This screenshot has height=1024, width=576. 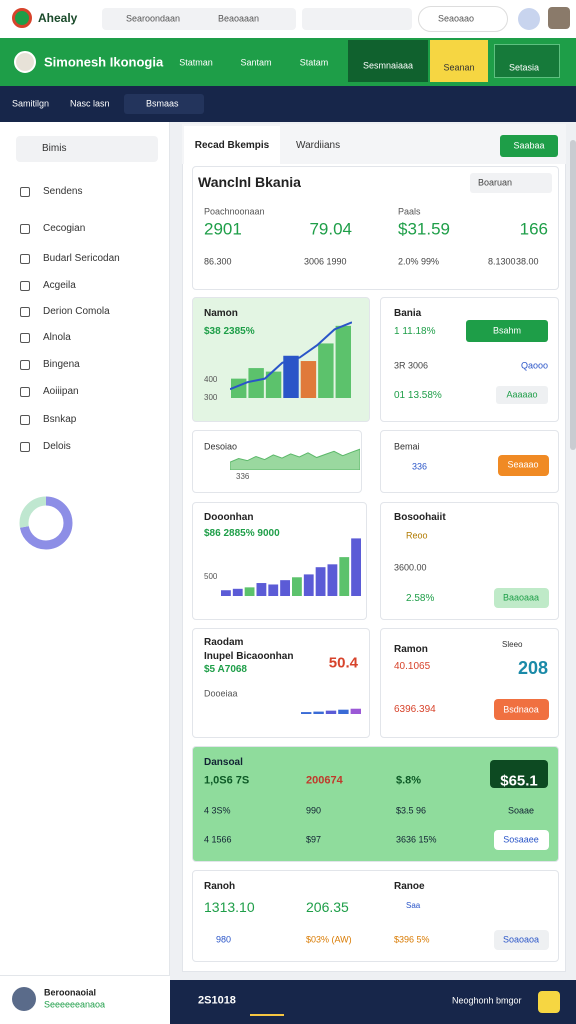 What do you see at coordinates (59, 285) in the screenshot?
I see `nav-item: Acgeila` at bounding box center [59, 285].